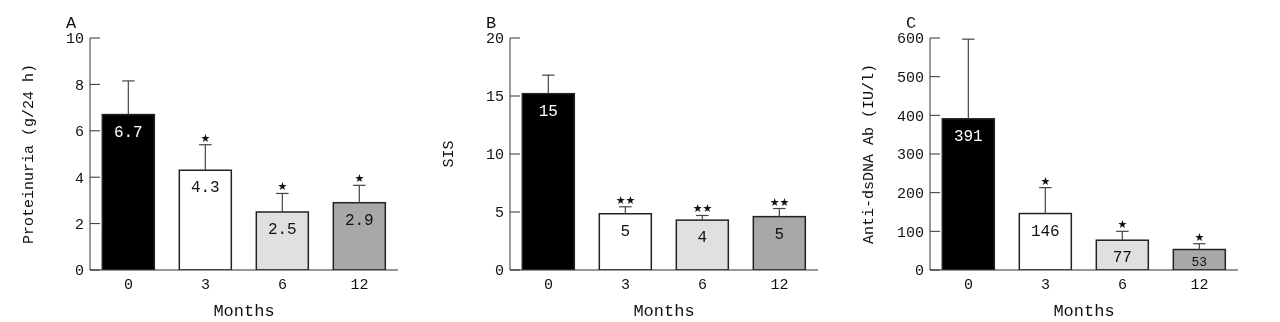 Image resolution: width=1280 pixels, height=322 pixels. I want to click on y-tick-label: 2, so click(79, 225).